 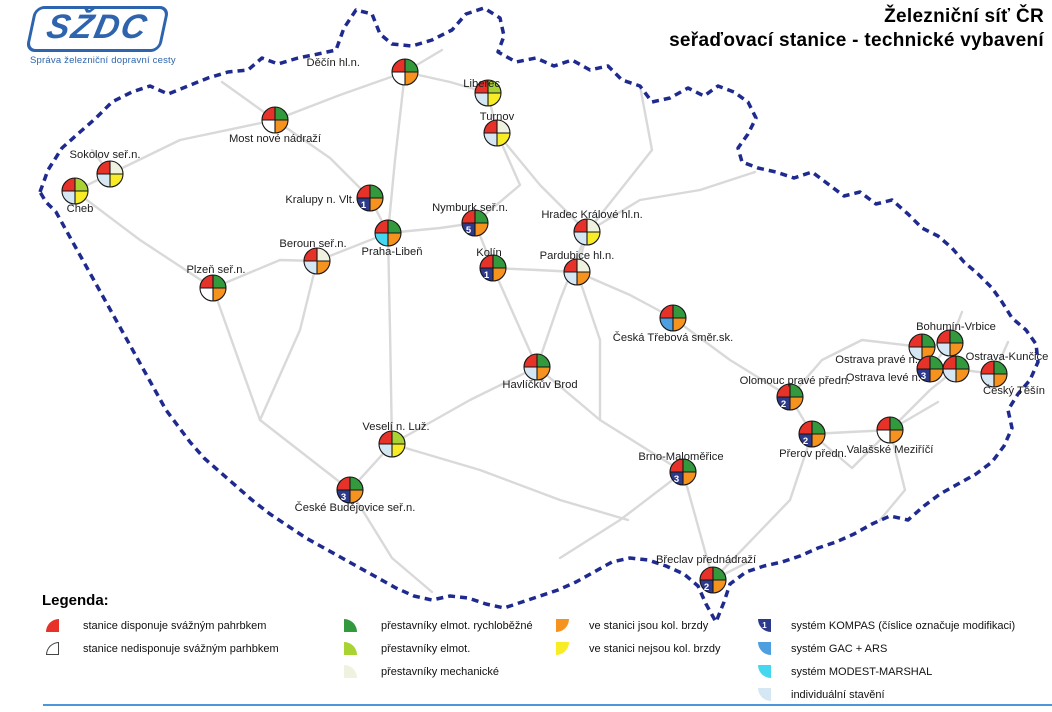 I want to click on station-label: Beroun seř.n., so click(x=312, y=244).